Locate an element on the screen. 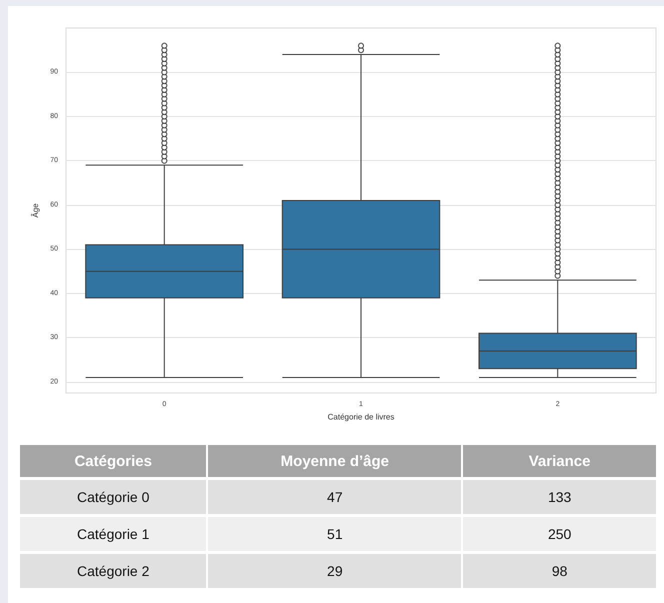 The image size is (664, 603). data-label: 98 is located at coordinates (559, 571).